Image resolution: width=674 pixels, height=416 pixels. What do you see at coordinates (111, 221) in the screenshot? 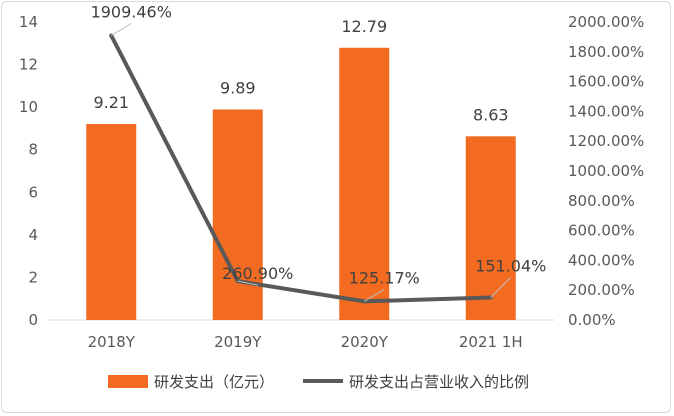
I see `bar-2018Y` at bounding box center [111, 221].